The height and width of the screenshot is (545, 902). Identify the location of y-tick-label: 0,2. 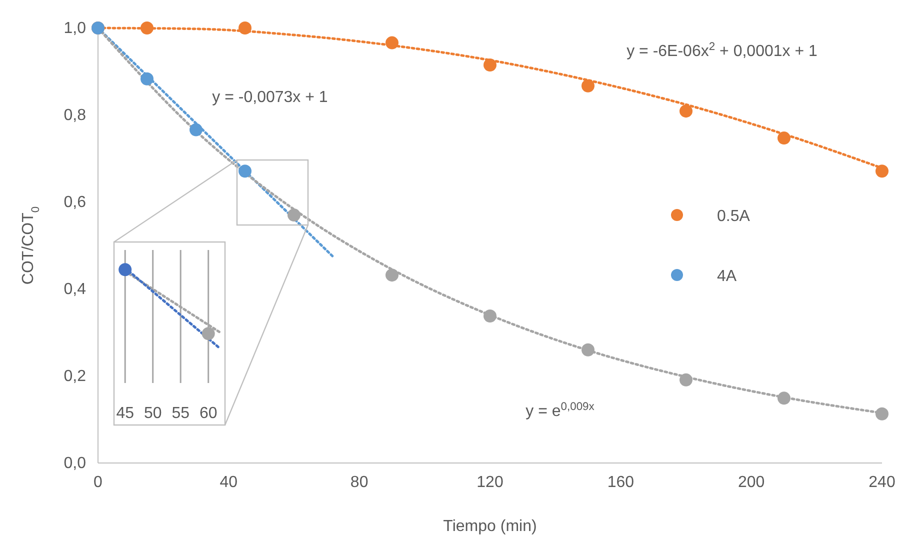
(75, 376).